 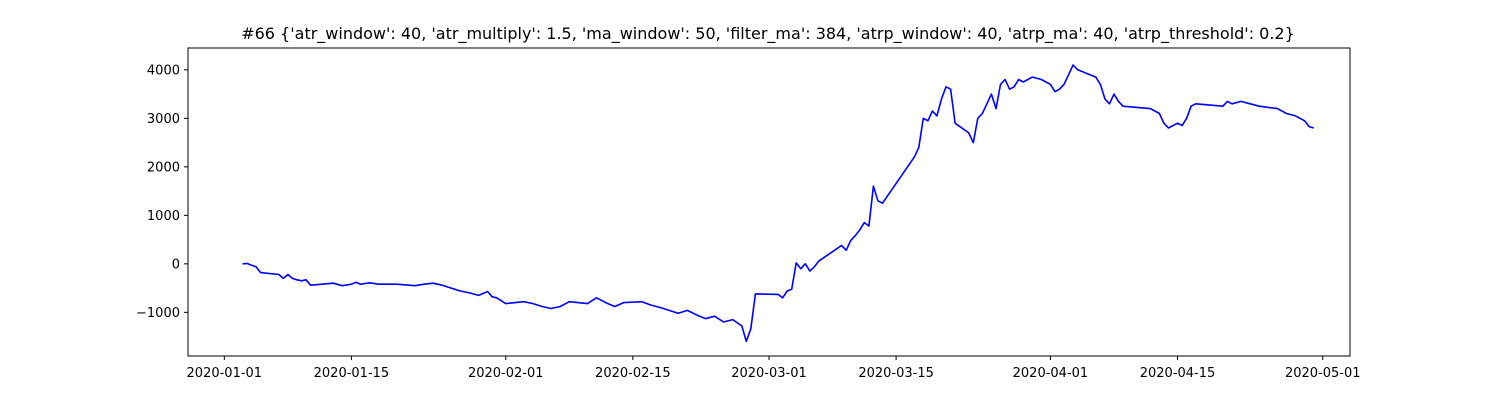 What do you see at coordinates (163, 216) in the screenshot?
I see `y-tick-label: 1000` at bounding box center [163, 216].